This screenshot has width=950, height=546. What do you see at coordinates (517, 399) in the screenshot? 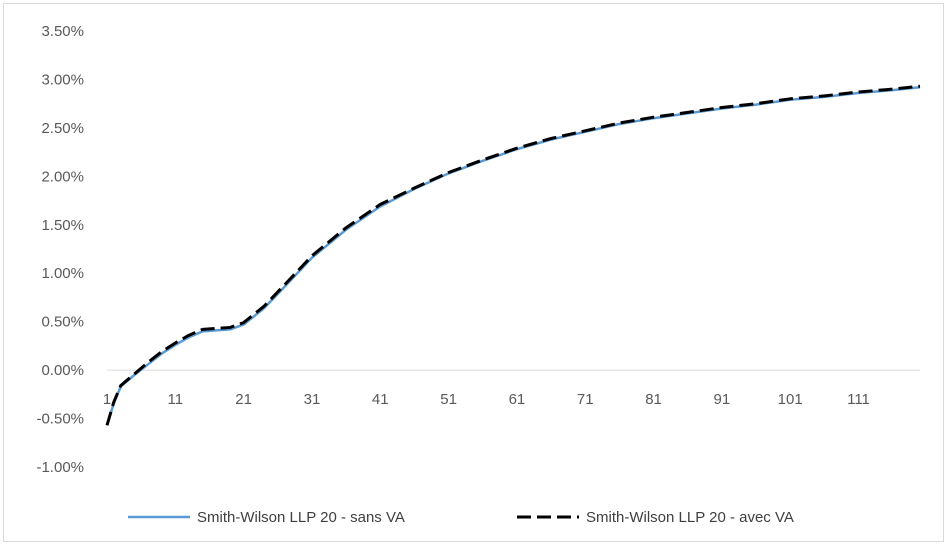
I see `x-tick-label: 61` at bounding box center [517, 399].